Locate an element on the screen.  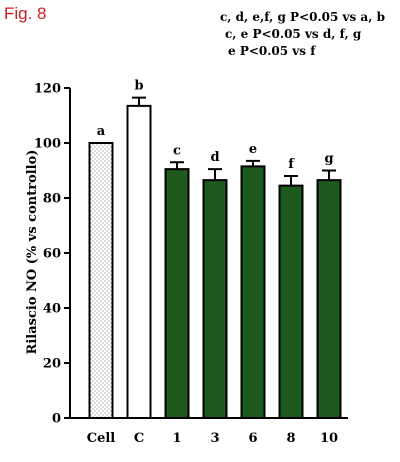
y-tick-label: 60 is located at coordinates (52, 254).